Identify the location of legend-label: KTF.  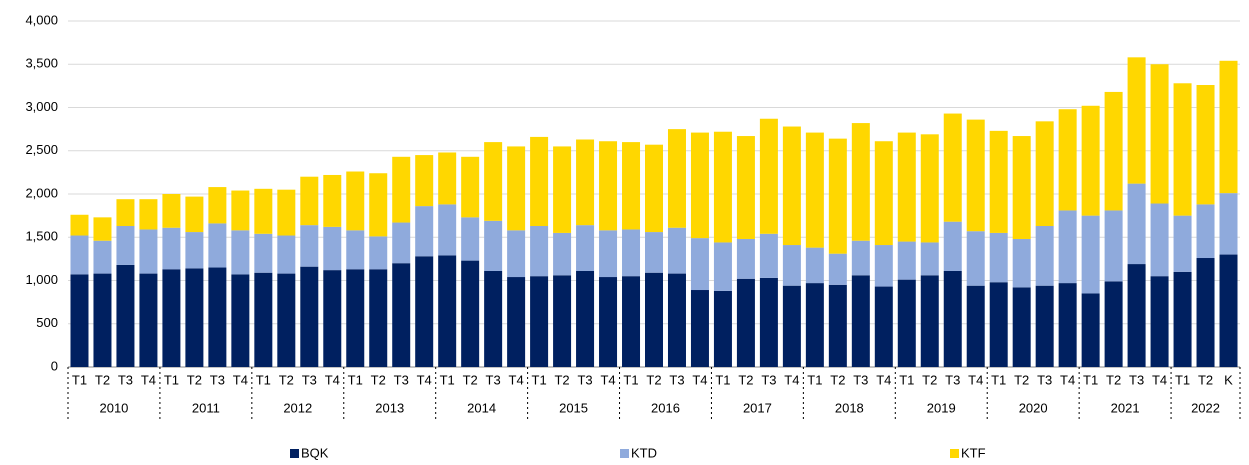
(973, 452).